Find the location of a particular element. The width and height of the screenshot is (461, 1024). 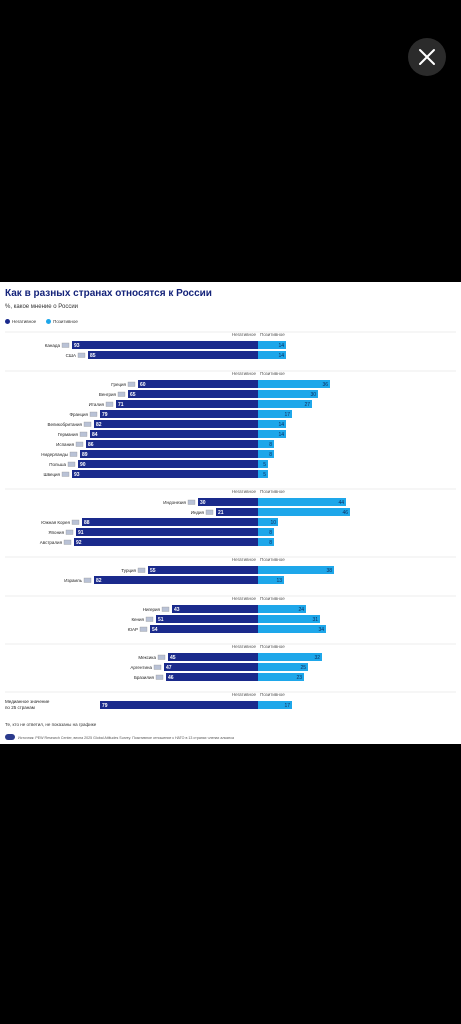

country-label: Турция is located at coordinates (128, 570).